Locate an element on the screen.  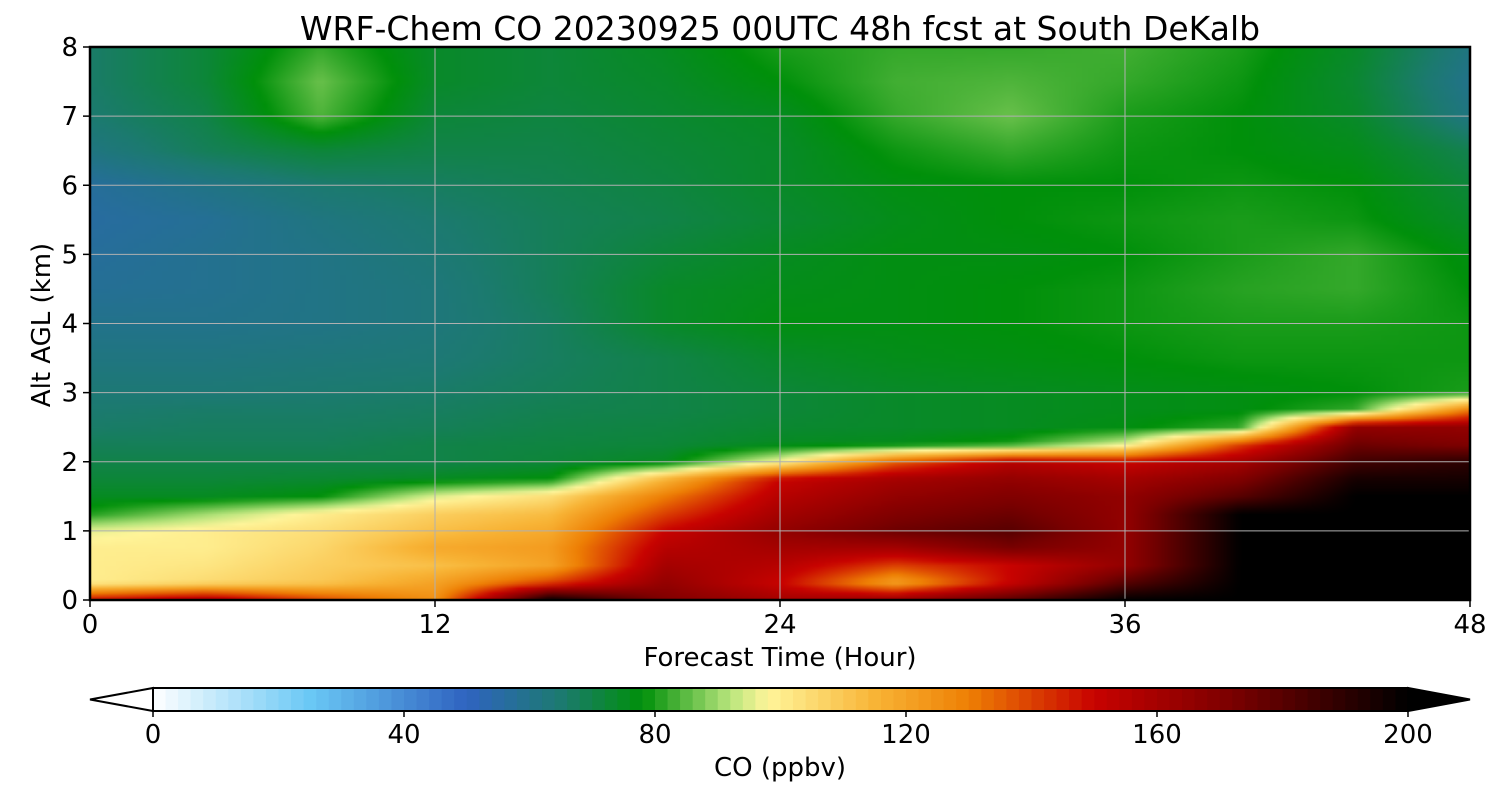
x-tick-label: 36 is located at coordinates (1124, 625).